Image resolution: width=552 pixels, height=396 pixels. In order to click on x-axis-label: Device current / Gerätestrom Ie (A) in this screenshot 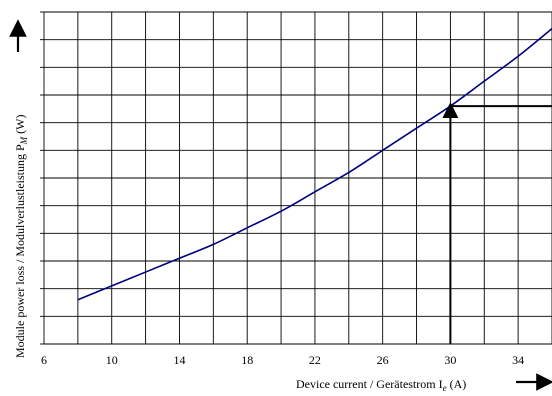, I will do `click(381, 385)`.